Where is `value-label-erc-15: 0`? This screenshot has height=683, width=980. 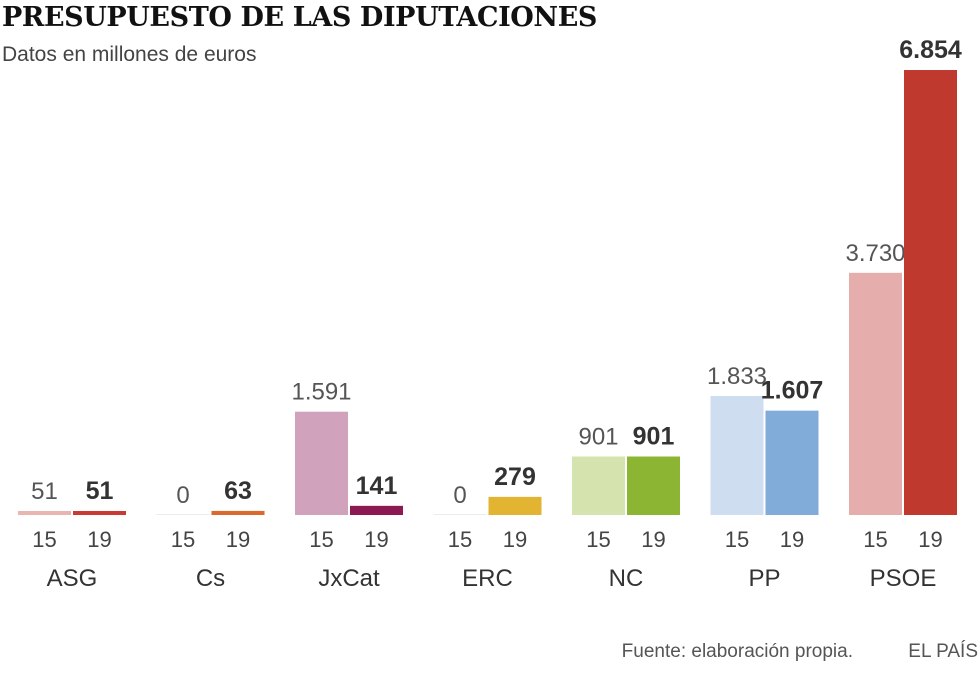 value-label-erc-15: 0 is located at coordinates (459, 495).